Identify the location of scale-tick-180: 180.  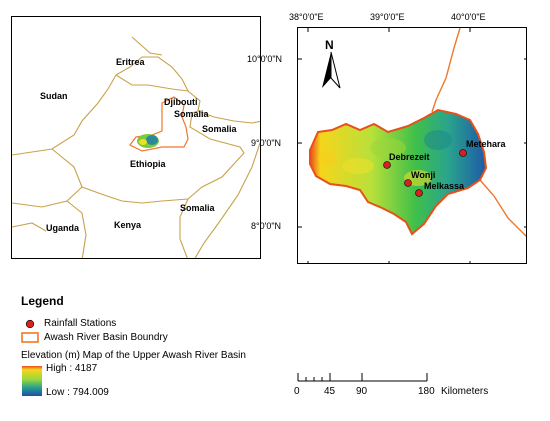
(426, 391).